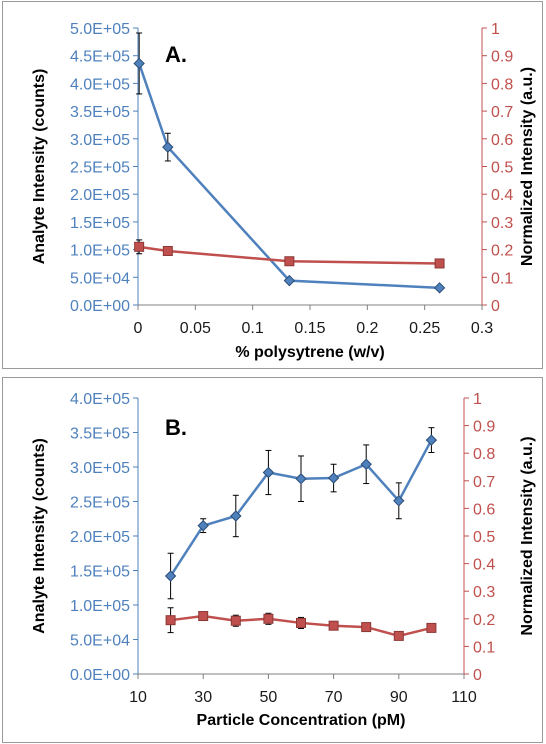  Describe the element at coordinates (334, 697) in the screenshot. I see `x-tick-label-b: 70` at that location.